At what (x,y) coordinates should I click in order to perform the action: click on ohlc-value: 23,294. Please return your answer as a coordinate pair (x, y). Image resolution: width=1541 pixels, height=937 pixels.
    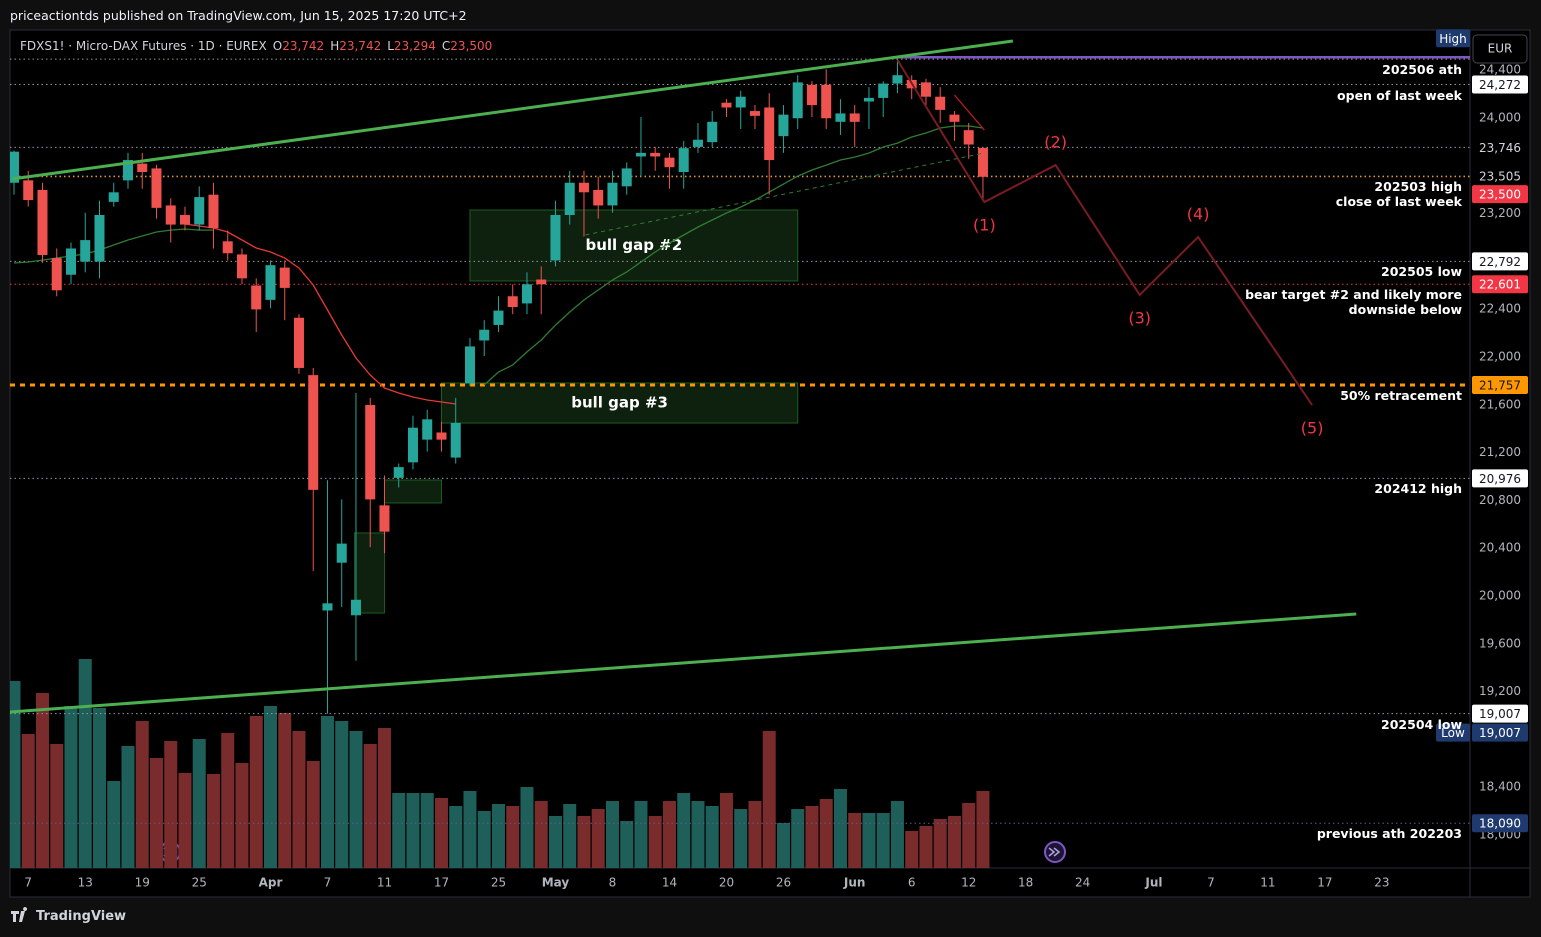
    Looking at the image, I should click on (414, 46).